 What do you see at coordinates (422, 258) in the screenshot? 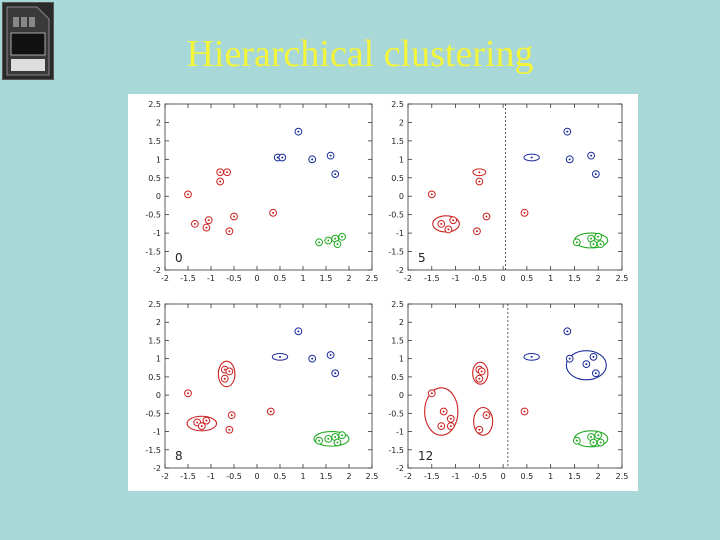
I see `panel-label: 5` at bounding box center [422, 258].